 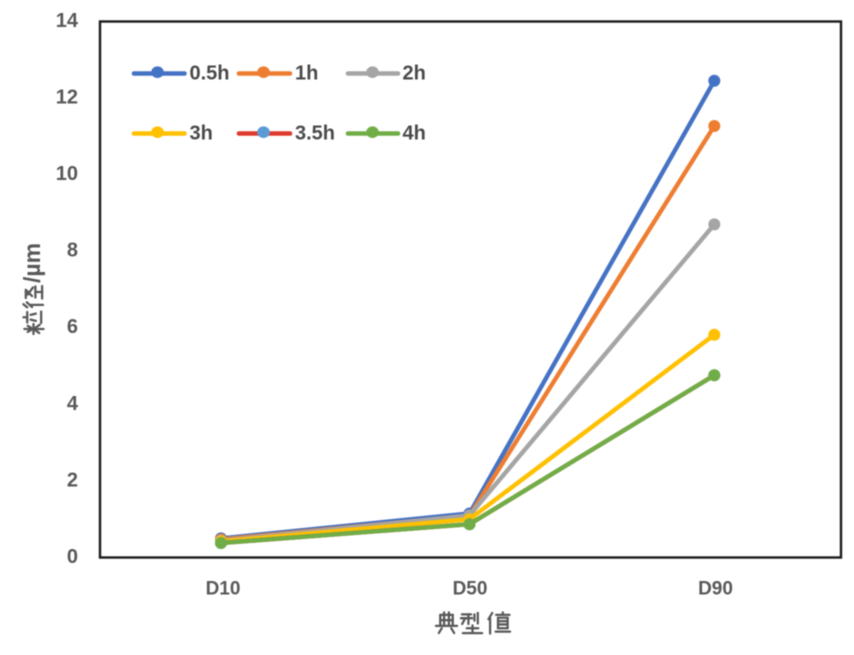 What do you see at coordinates (210, 73) in the screenshot?
I see `svg-text: 0.5h` at bounding box center [210, 73].